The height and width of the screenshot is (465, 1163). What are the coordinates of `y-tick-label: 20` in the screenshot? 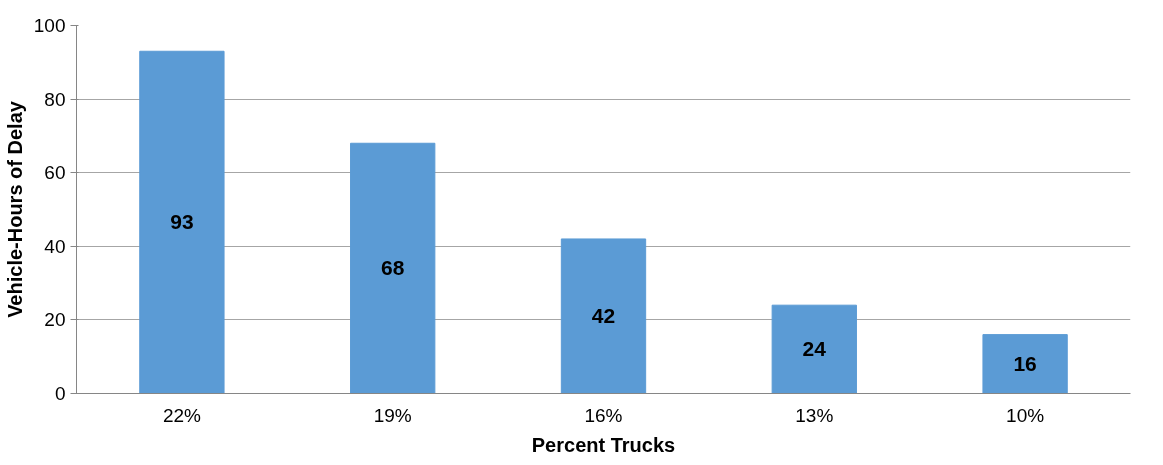 It's located at (55, 320).